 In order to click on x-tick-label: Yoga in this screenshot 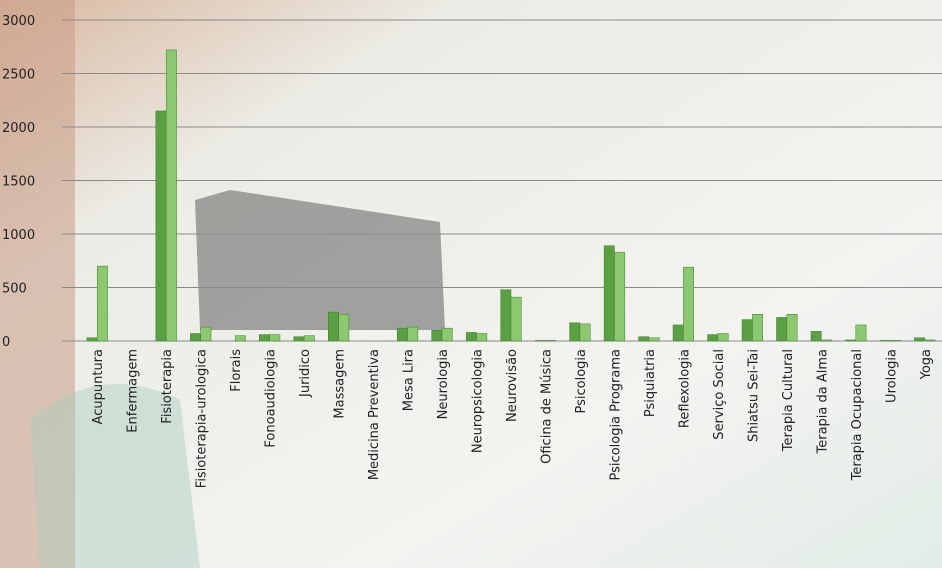, I will do `click(926, 364)`.